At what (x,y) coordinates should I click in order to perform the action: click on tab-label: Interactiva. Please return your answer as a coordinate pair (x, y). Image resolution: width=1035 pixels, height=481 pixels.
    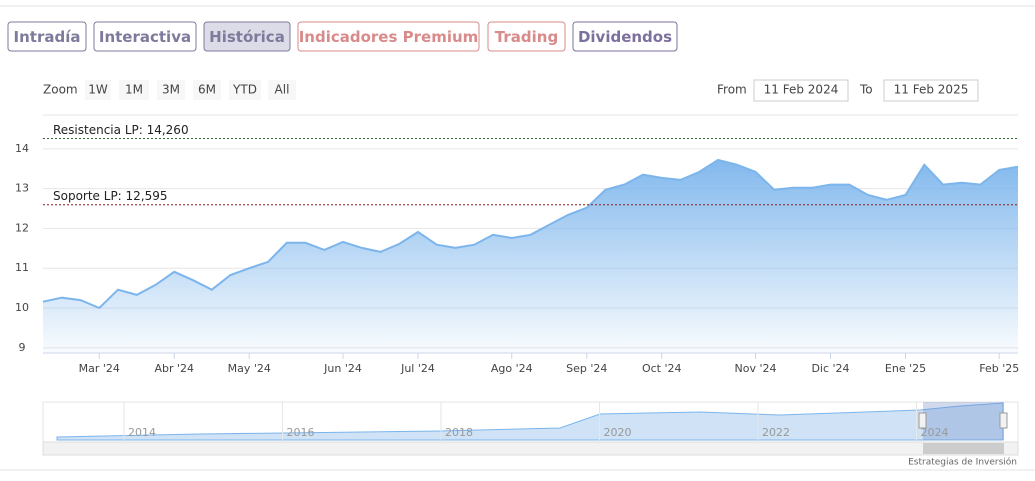
    Looking at the image, I should click on (145, 37).